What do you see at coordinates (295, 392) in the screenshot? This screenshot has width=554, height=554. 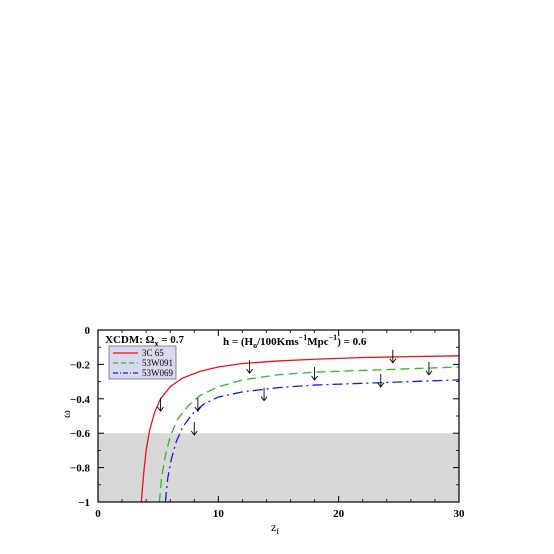 I see `upper-limit-arrows` at bounding box center [295, 392].